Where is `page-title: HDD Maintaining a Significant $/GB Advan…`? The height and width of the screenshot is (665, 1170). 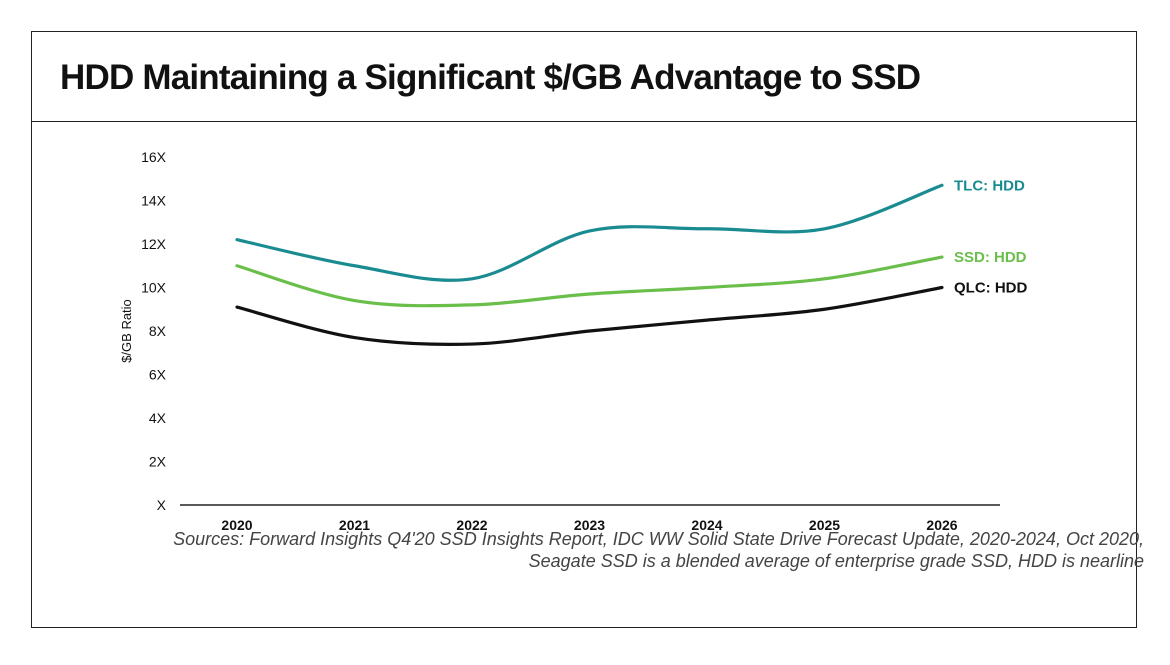 page-title: HDD Maintaining a Significant $/GB Advan… is located at coordinates (490, 77).